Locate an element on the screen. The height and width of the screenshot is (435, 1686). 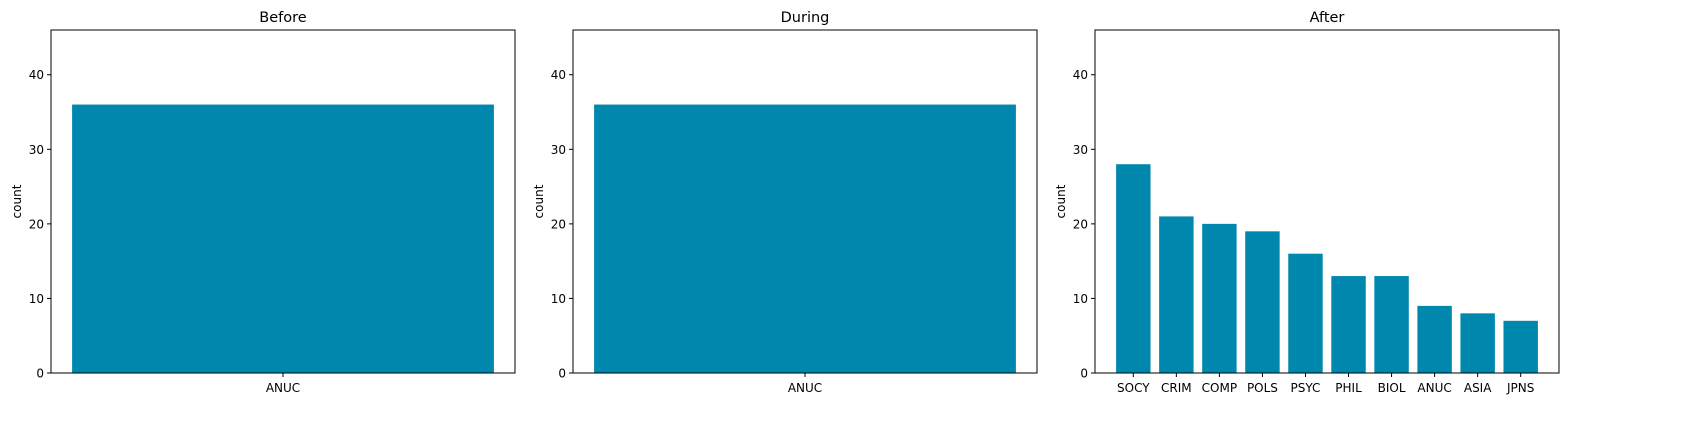
bar-anuc is located at coordinates (1434, 339).